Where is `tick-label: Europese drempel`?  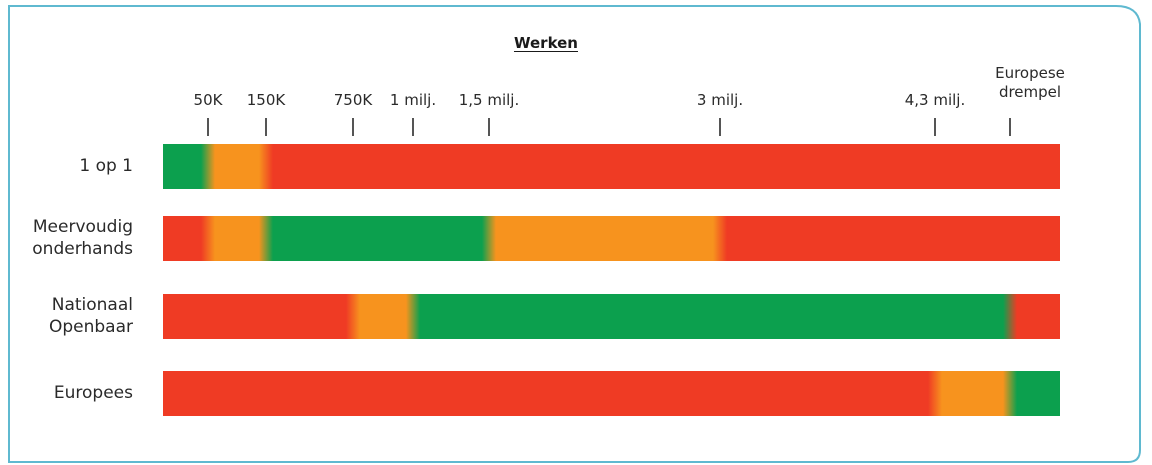 tick-label: Europese drempel is located at coordinates (1030, 82).